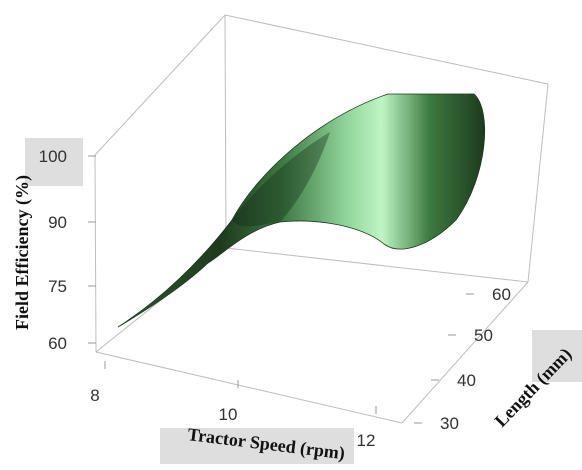  Describe the element at coordinates (483, 335) in the screenshot. I see `y-tick-label: 50` at that location.